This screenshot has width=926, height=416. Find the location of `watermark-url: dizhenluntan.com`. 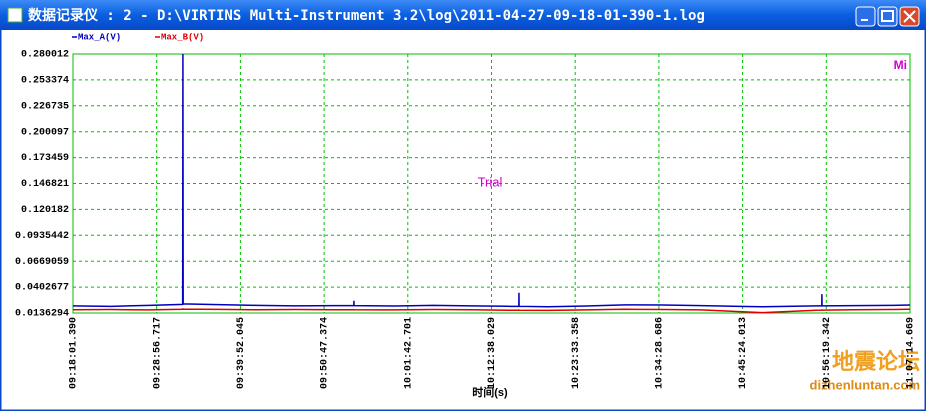

watermark-url: dizhenluntan.com is located at coordinates (865, 384).